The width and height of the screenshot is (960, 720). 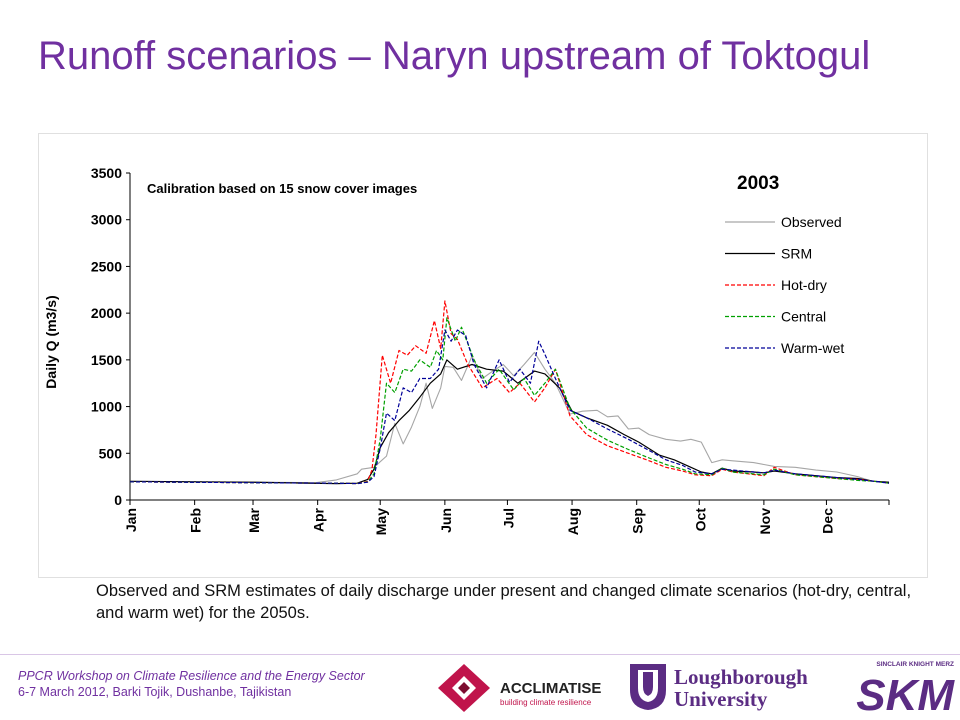 What do you see at coordinates (915, 664) in the screenshot?
I see `skm-tagline: SINCLAIR KNIGHT MERZ` at bounding box center [915, 664].